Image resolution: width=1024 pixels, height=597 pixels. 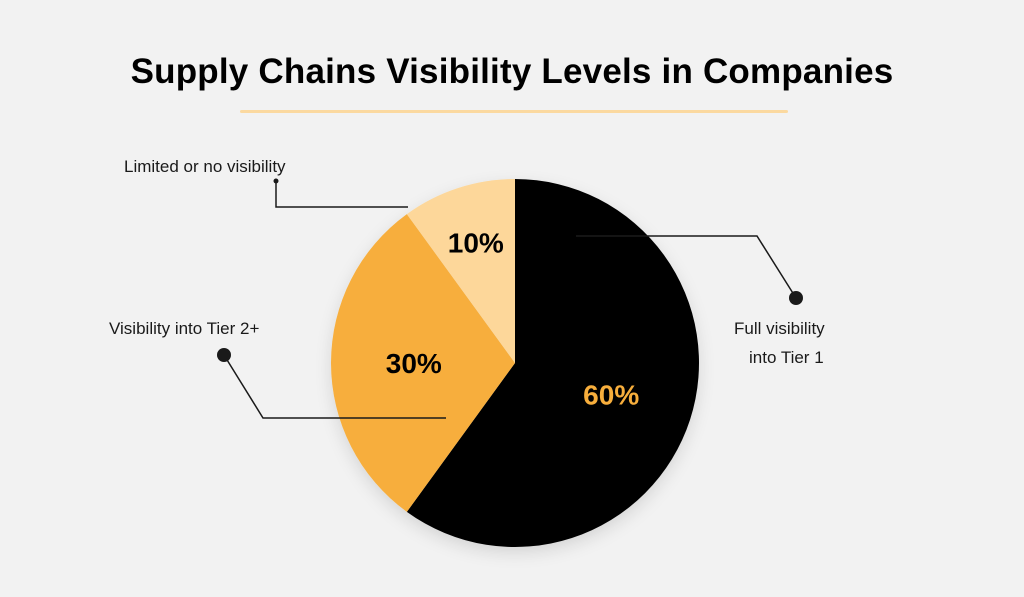 I want to click on slice-value-tier1: 60%, so click(x=611, y=394).